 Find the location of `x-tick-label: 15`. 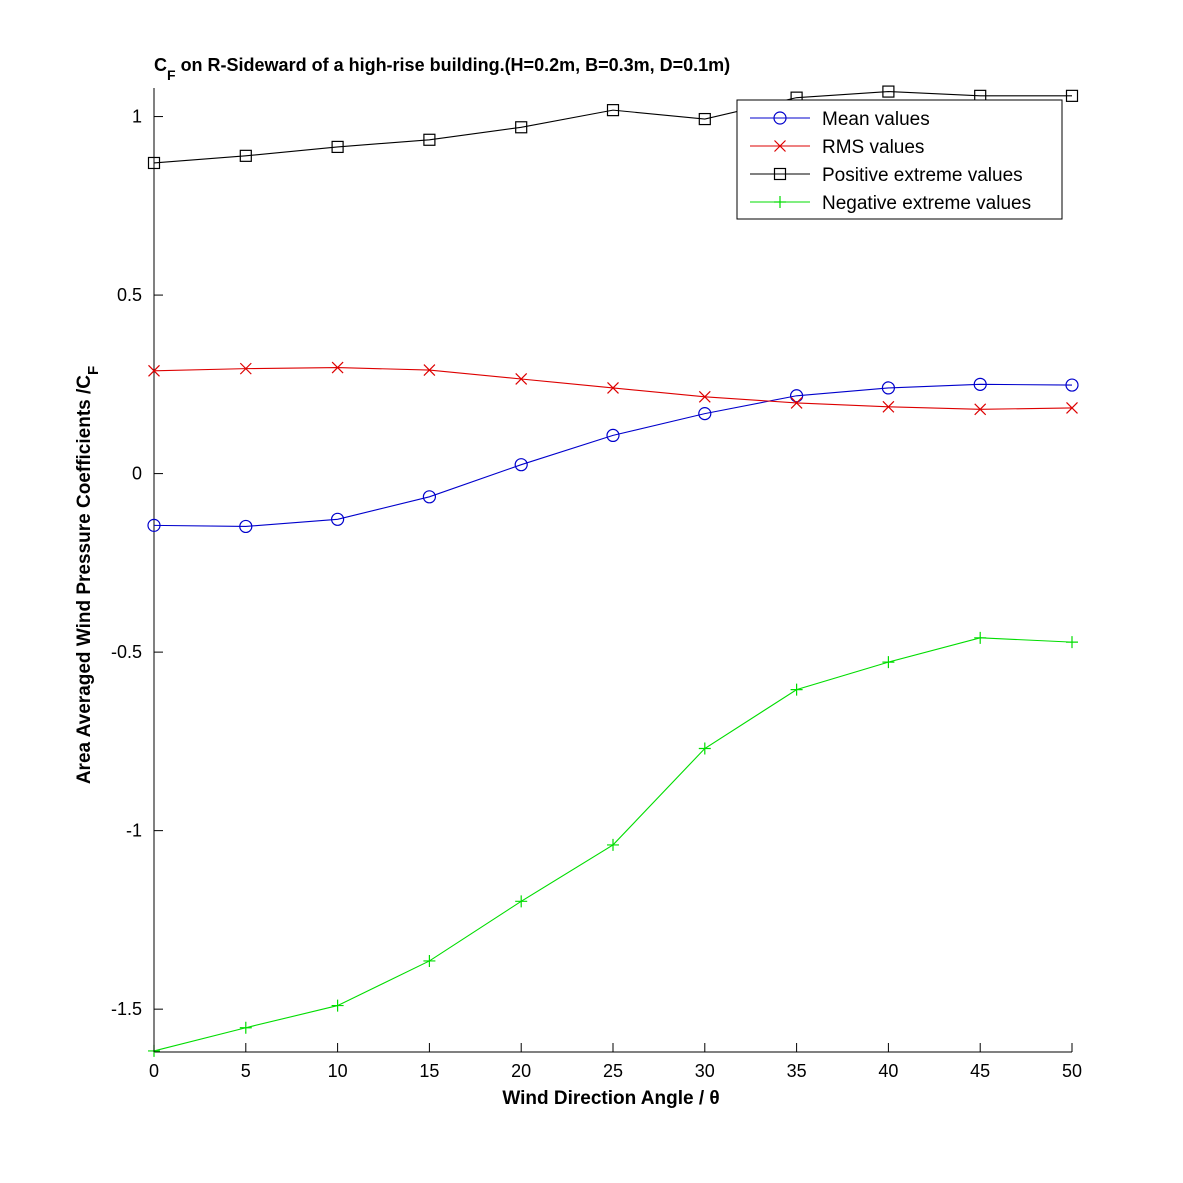

x-tick-label: 15 is located at coordinates (429, 1071).